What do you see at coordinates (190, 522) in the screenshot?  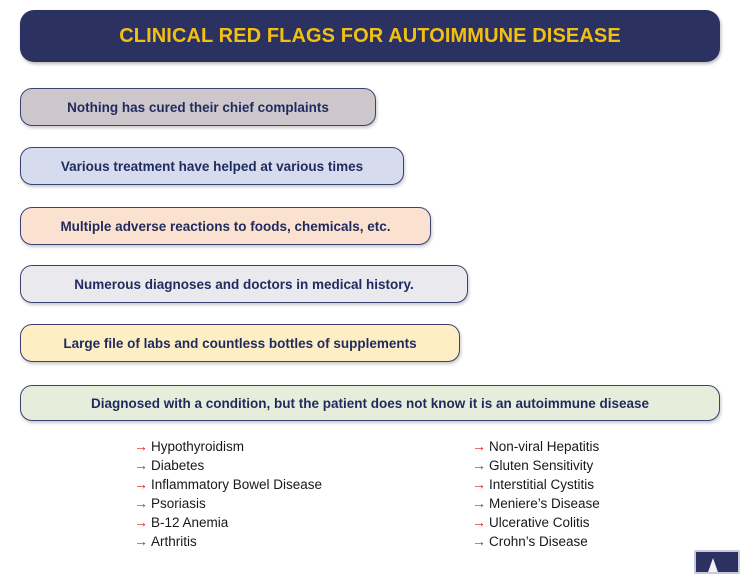 I see `condition-label: B-12 Anemia` at bounding box center [190, 522].